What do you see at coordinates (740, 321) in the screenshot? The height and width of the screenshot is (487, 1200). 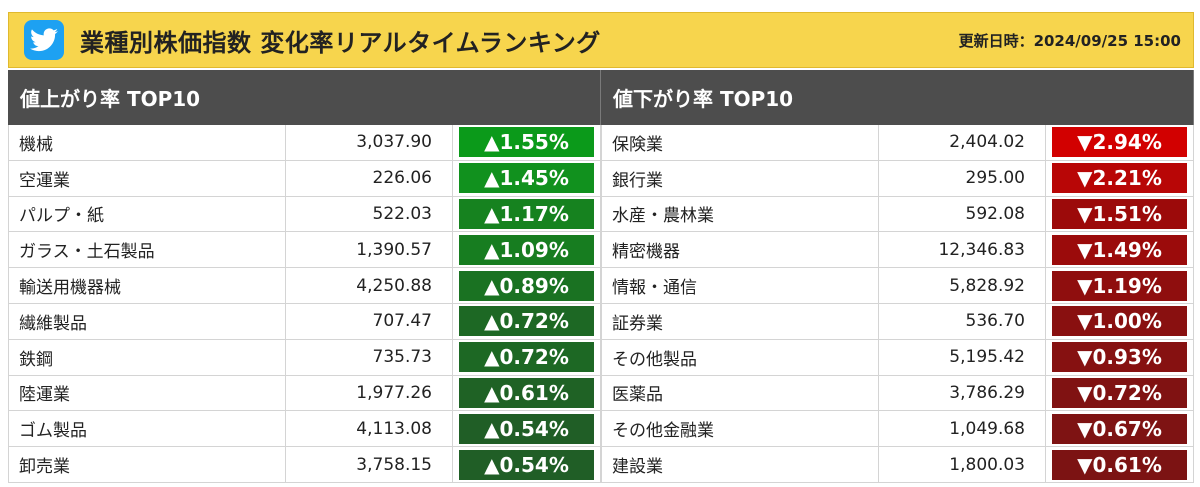 I see `sector-name: 証券業` at bounding box center [740, 321].